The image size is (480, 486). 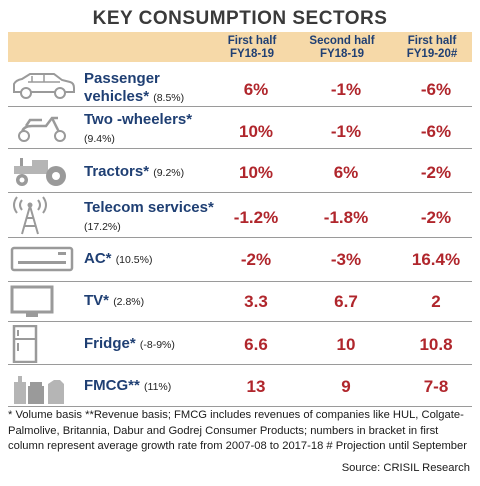 I want to click on value-cell: -1.2%, so click(x=256, y=217).